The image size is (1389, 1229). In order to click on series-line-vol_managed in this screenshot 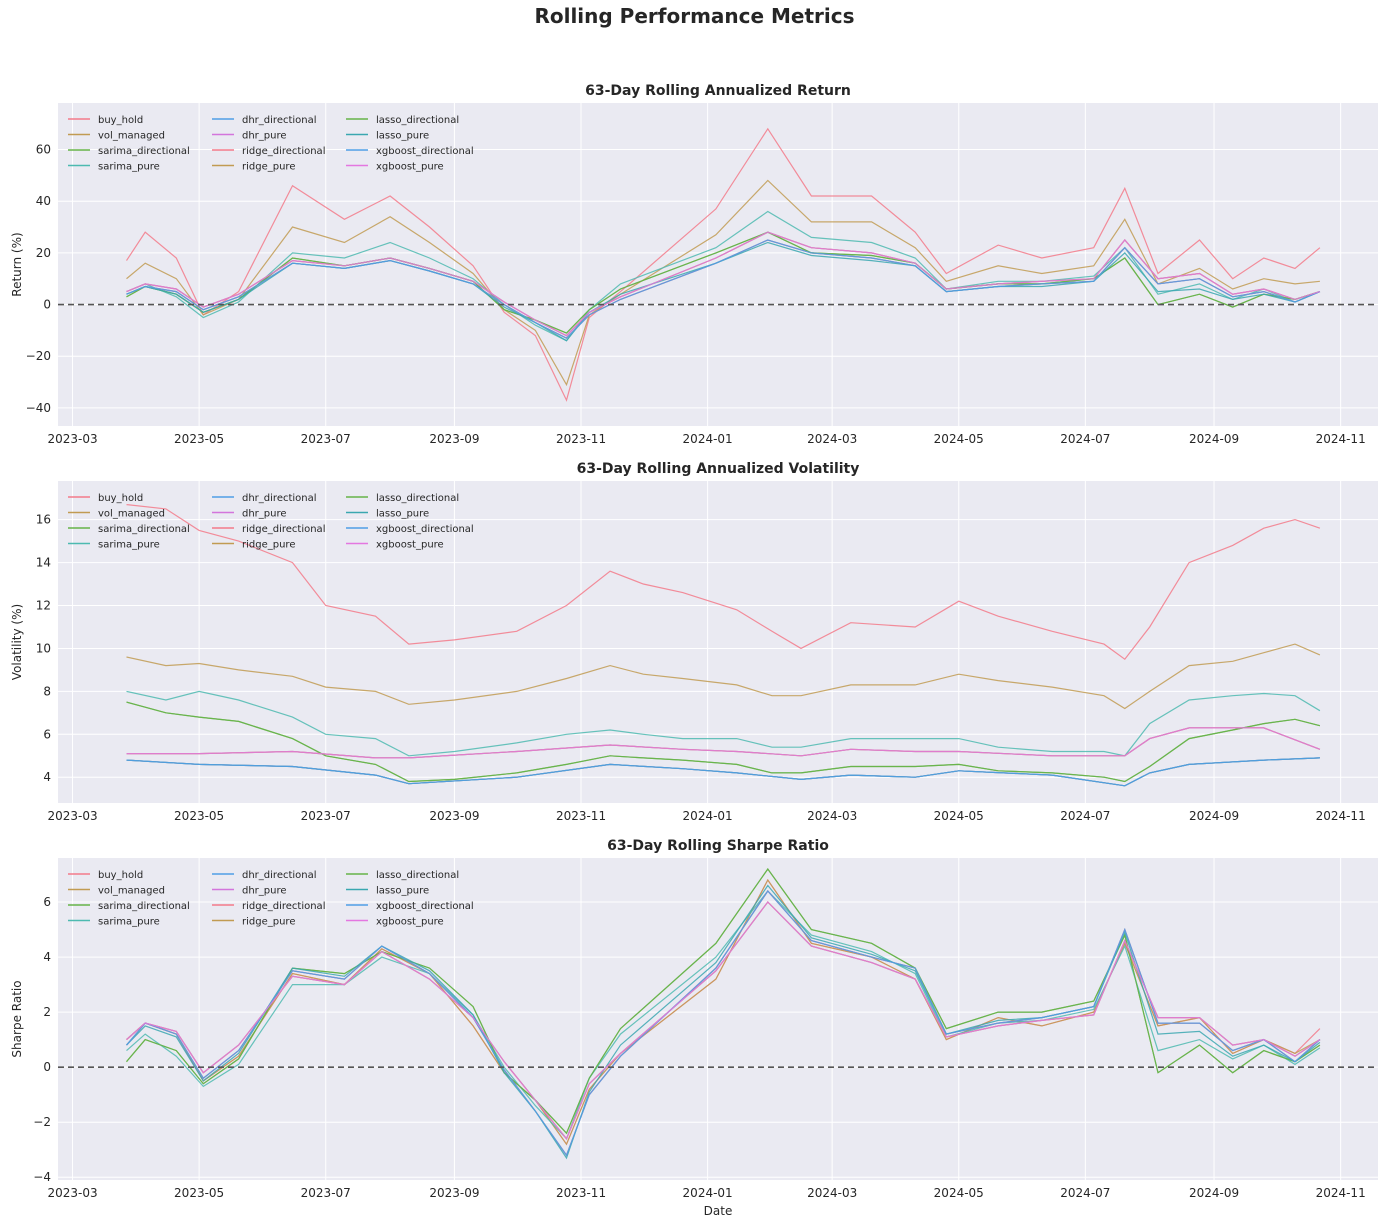, I will do `click(723, 676)`.